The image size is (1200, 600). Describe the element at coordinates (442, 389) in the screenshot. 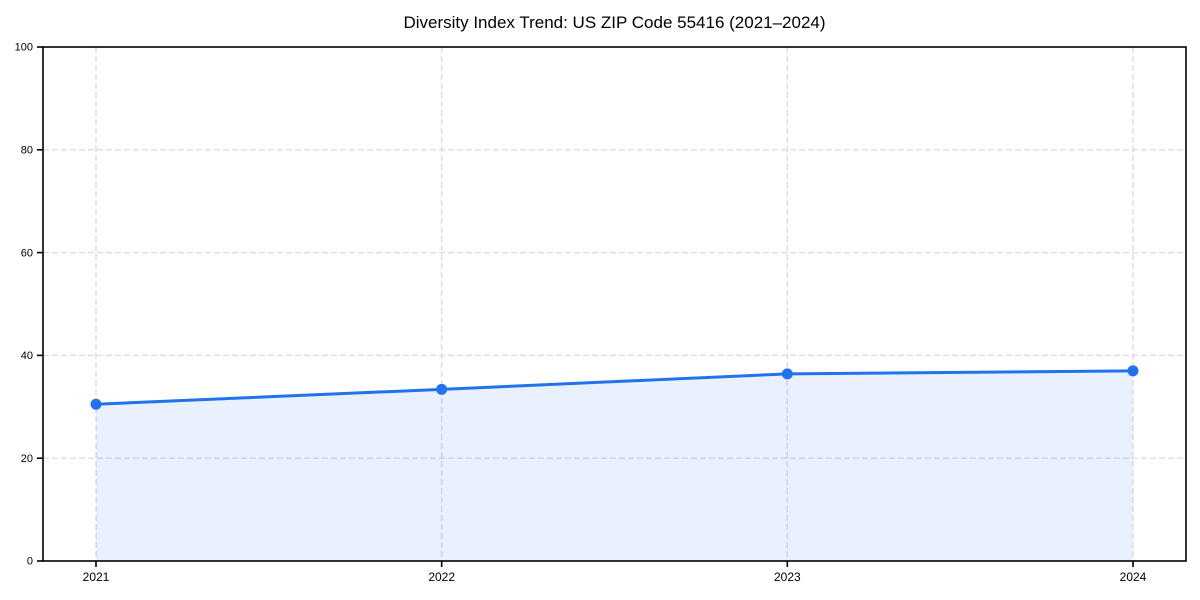

I see `data-point-2022` at that location.